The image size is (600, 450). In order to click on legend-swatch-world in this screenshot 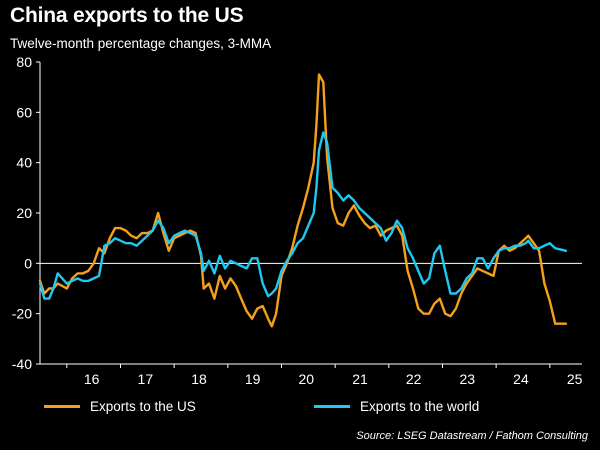, I will do `click(332, 406)`.